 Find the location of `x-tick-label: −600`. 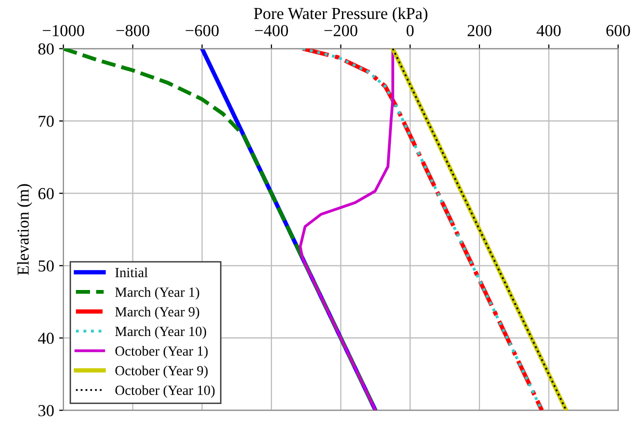

x-tick-label: −600 is located at coordinates (202, 30).